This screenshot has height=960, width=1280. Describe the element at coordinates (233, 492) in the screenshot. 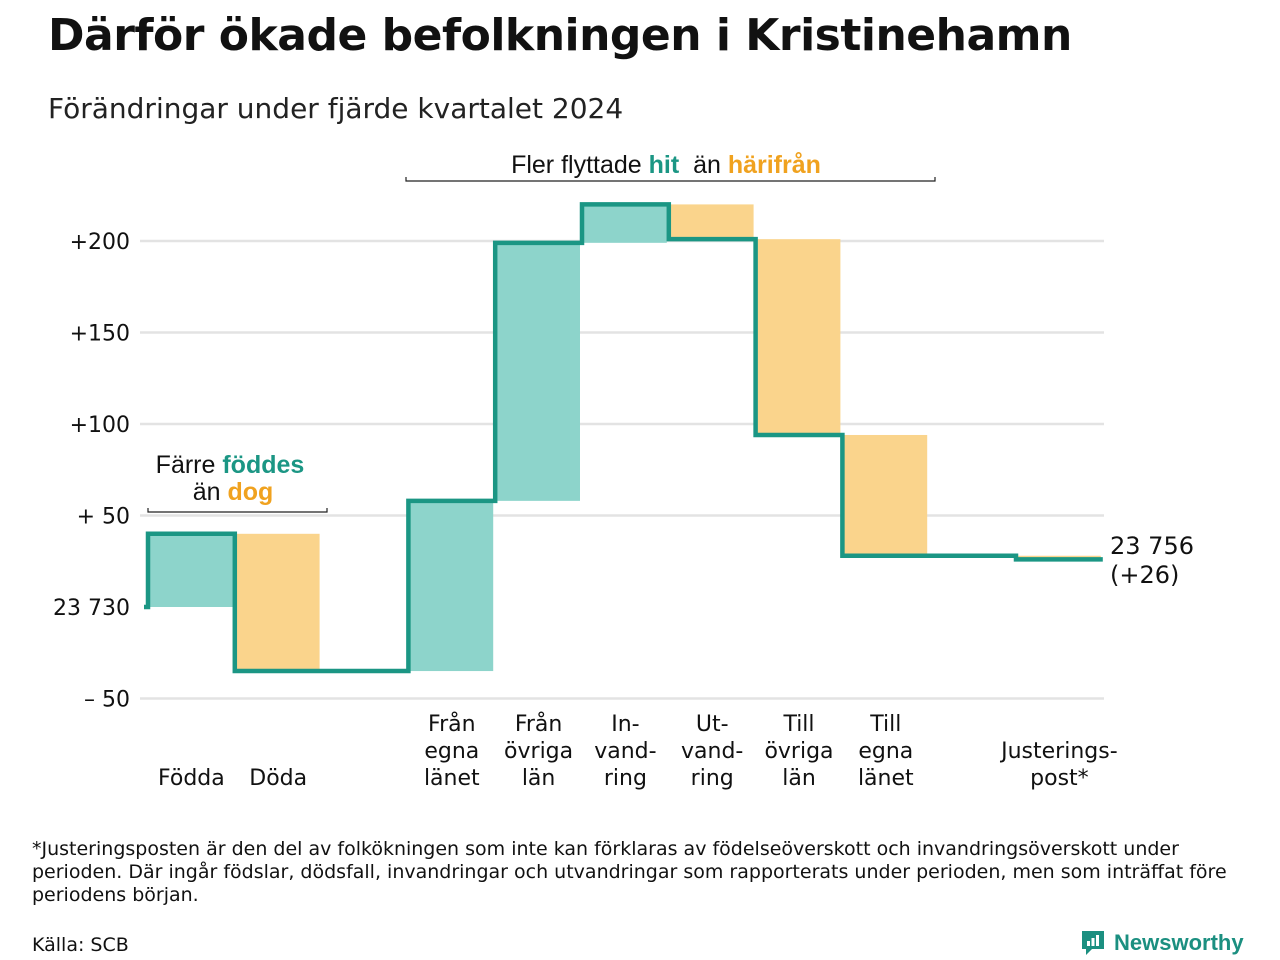

I see `births-annotation-line2: än dog` at that location.